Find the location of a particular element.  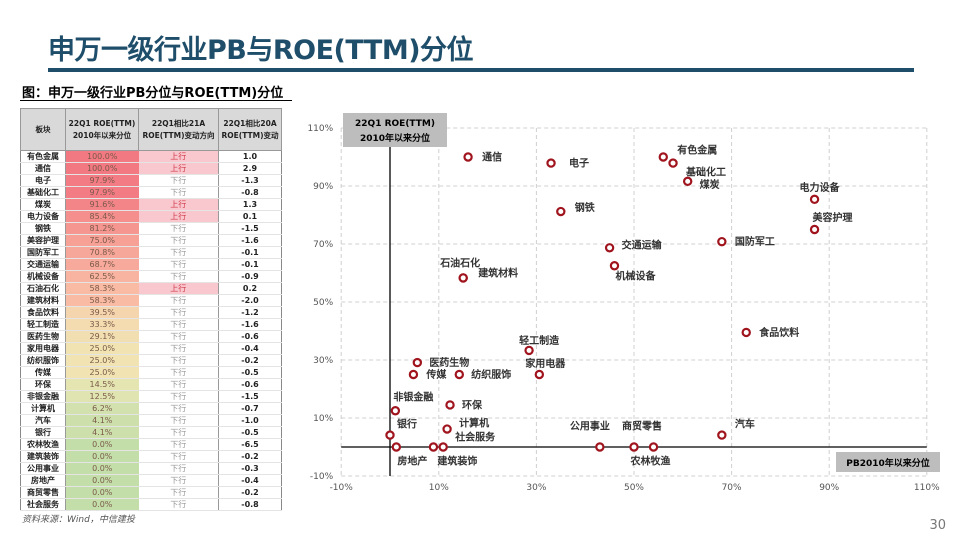

point-label: 农林牧渔 is located at coordinates (650, 461).